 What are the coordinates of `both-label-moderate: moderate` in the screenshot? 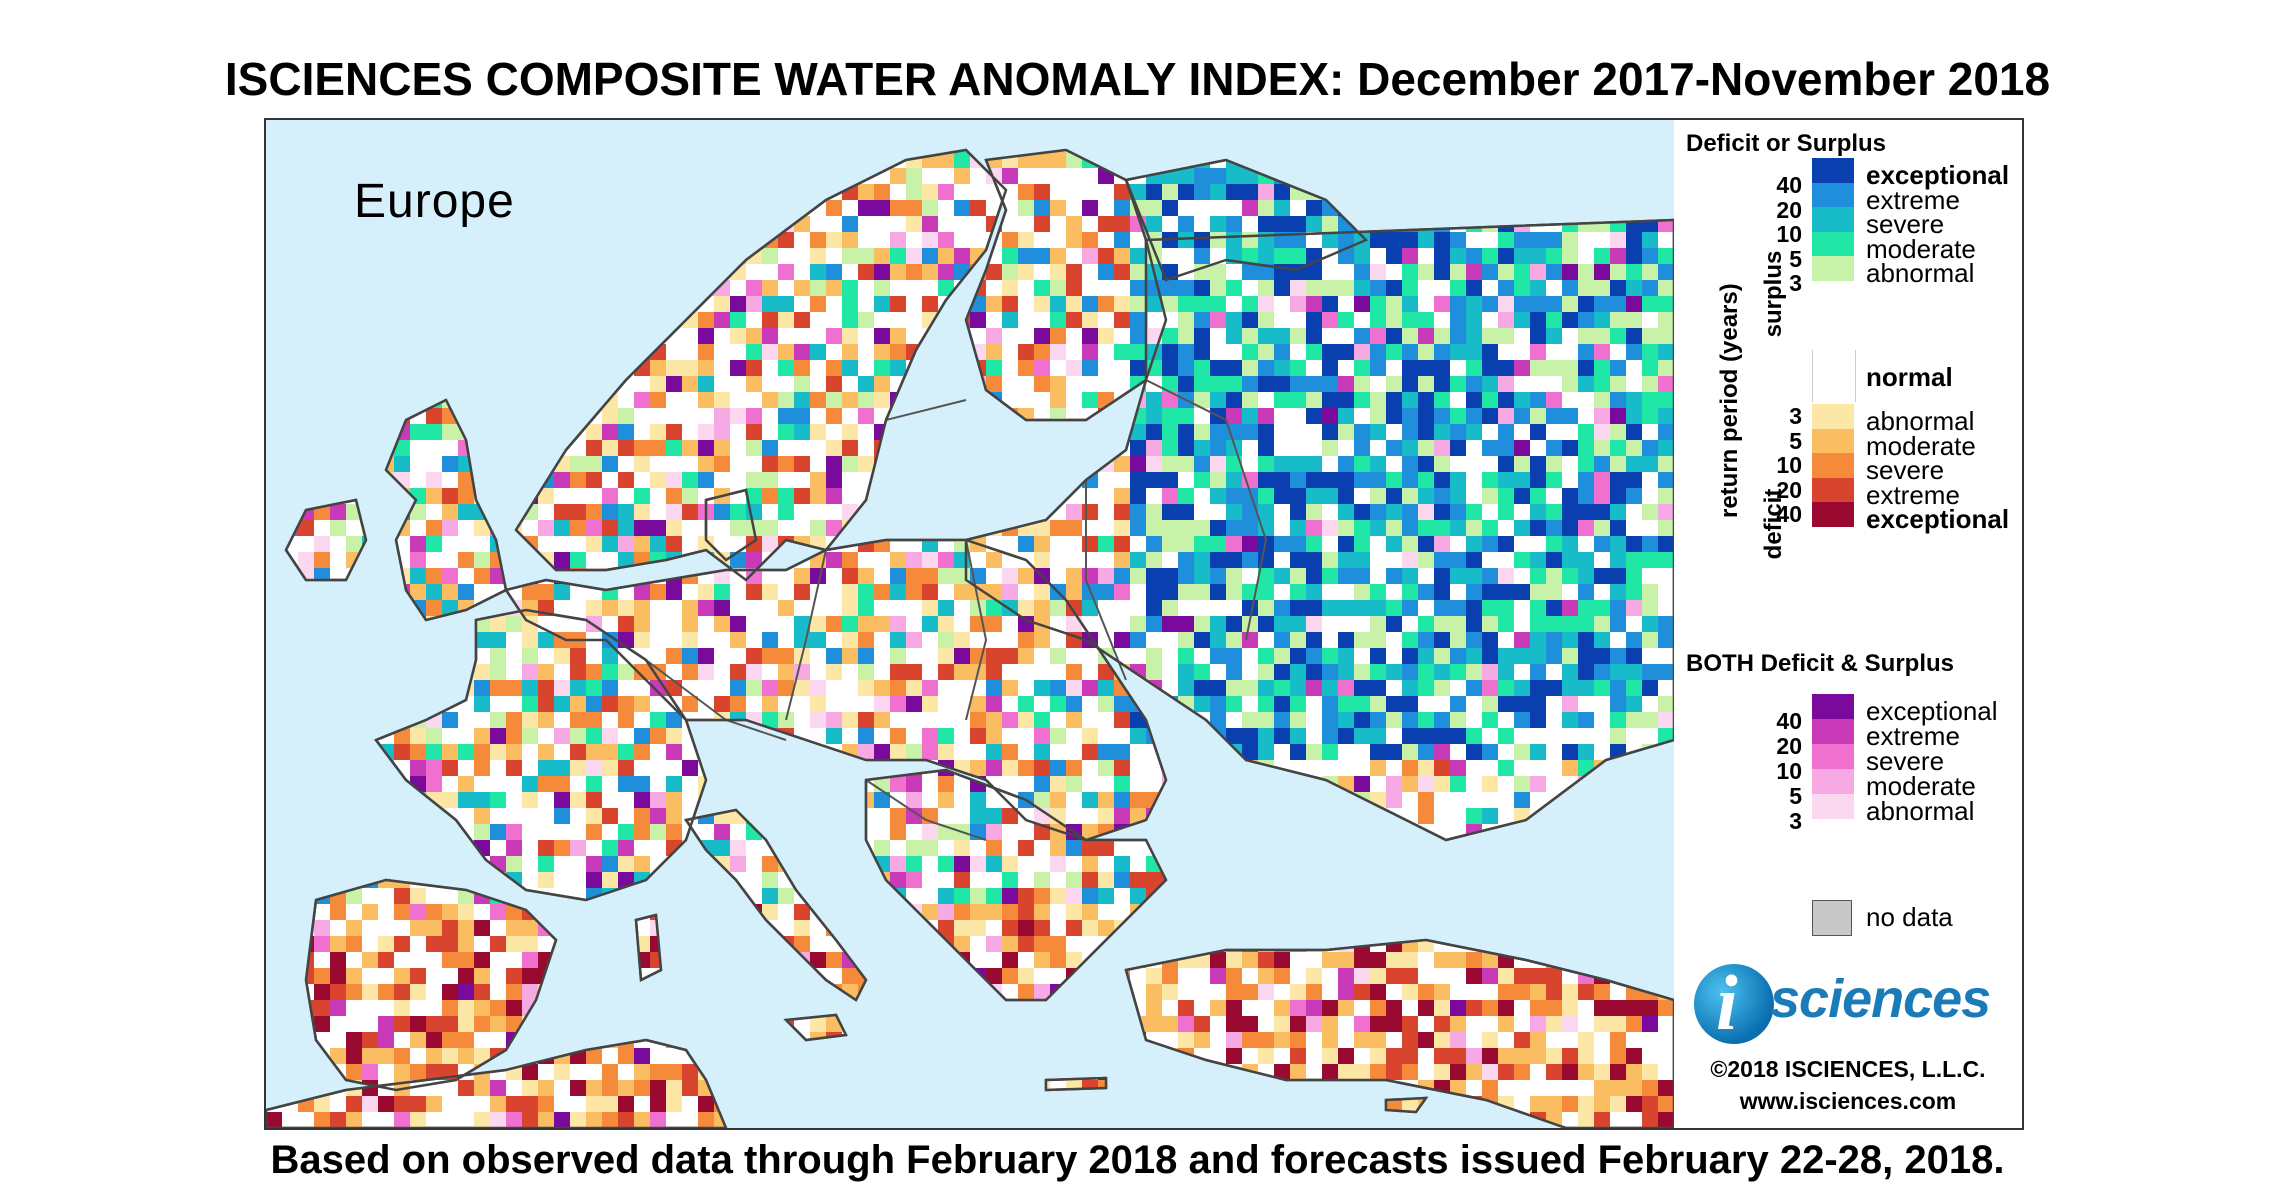 It's located at (1921, 786).